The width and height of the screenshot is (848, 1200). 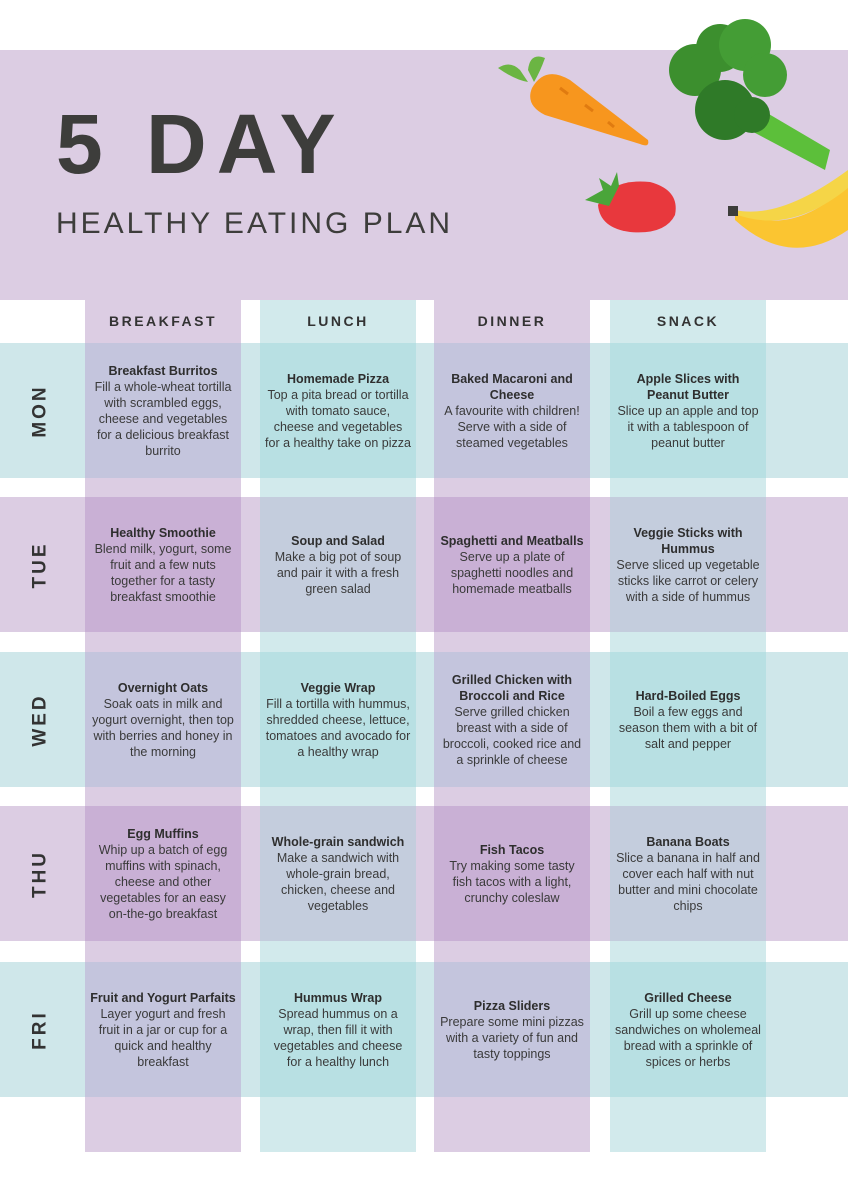 What do you see at coordinates (688, 321) in the screenshot?
I see `column-heading: SNACK` at bounding box center [688, 321].